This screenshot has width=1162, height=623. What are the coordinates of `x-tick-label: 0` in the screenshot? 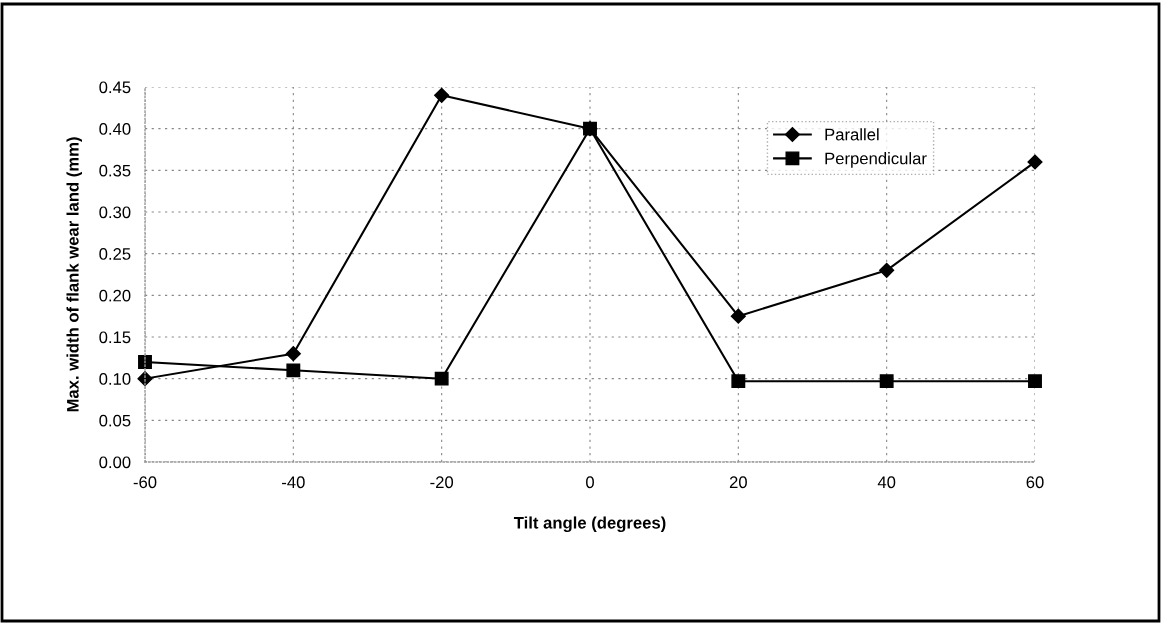 It's located at (590, 482).